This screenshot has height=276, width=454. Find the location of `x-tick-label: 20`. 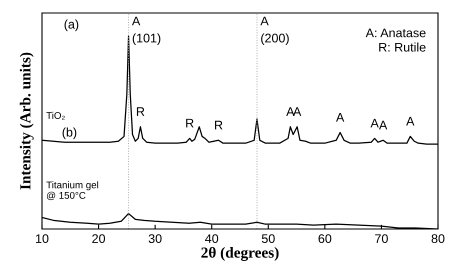

x-tick-label: 20 is located at coordinates (99, 239).